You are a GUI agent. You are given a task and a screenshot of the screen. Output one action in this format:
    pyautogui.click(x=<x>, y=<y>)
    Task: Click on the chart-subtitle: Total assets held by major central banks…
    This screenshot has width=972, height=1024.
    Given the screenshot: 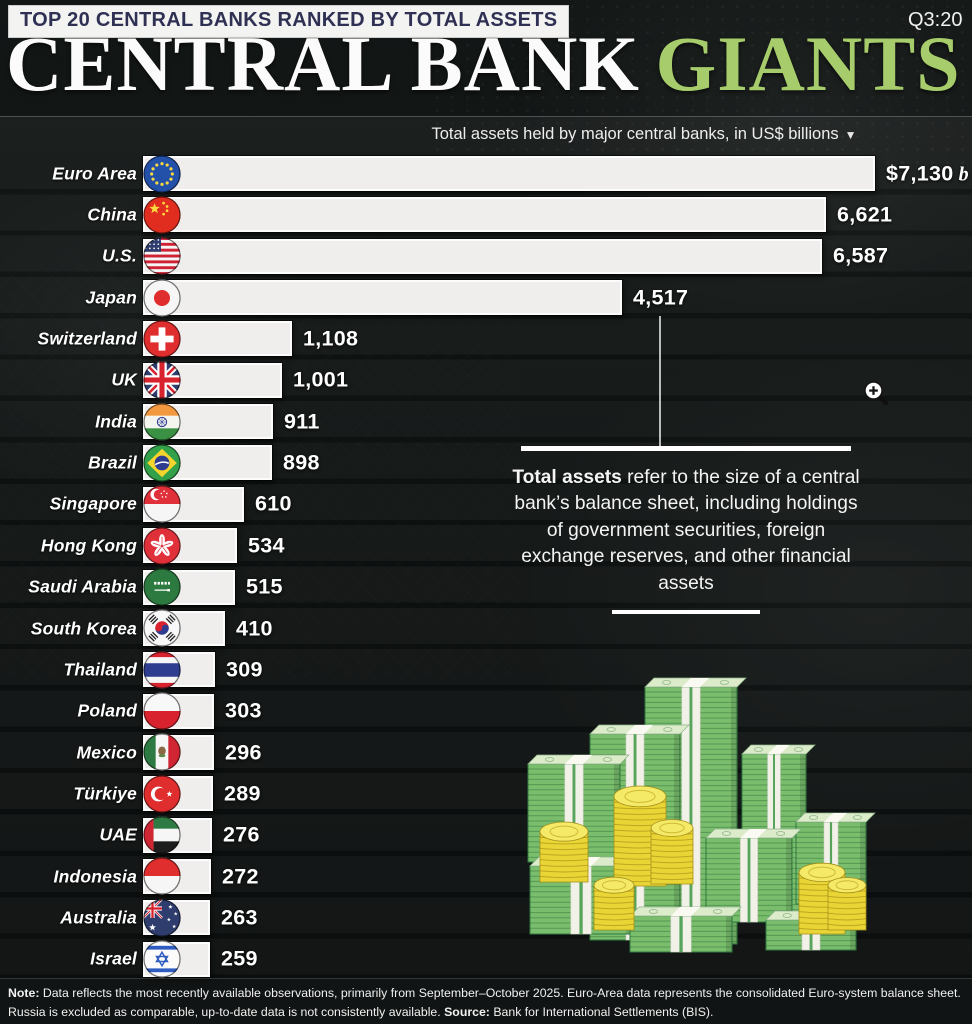 What is the action you would take?
    pyautogui.click(x=644, y=134)
    